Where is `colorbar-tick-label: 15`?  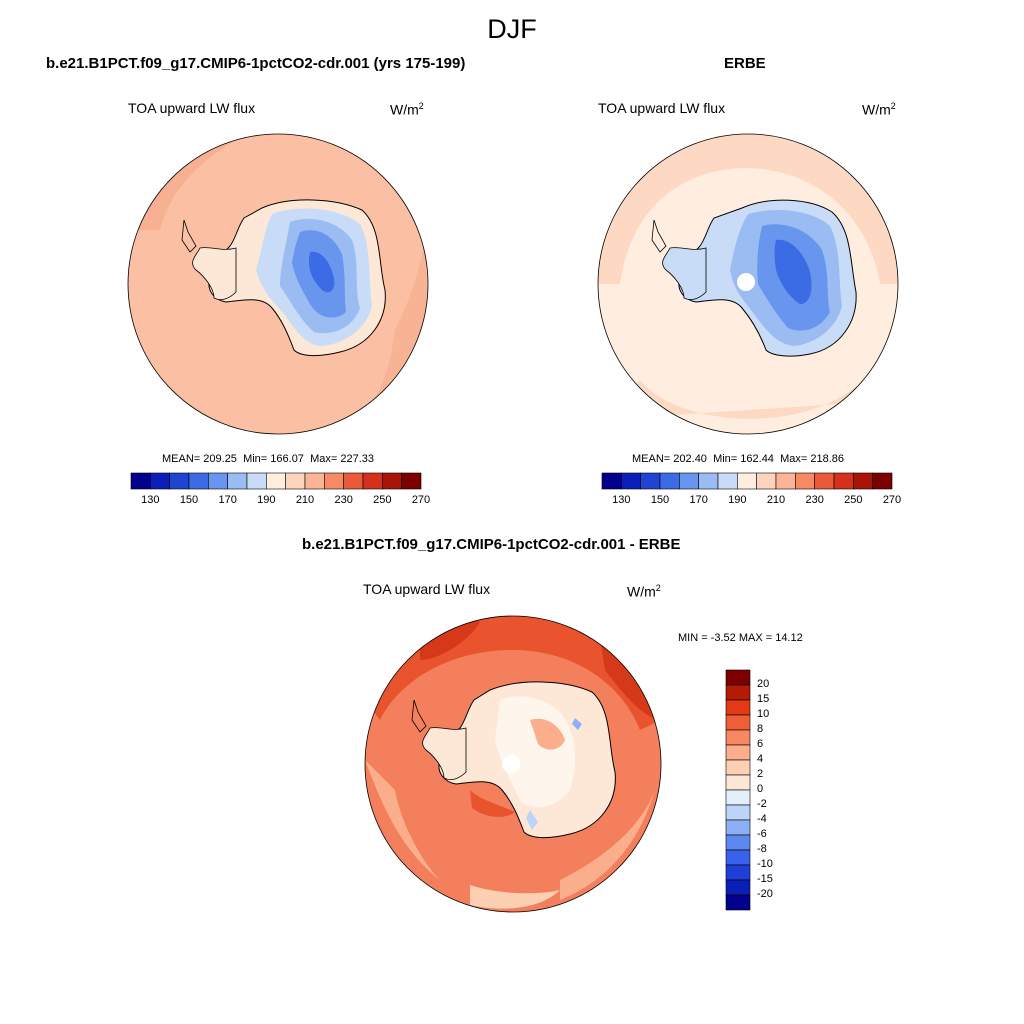
colorbar-tick-label: 15 is located at coordinates (763, 699).